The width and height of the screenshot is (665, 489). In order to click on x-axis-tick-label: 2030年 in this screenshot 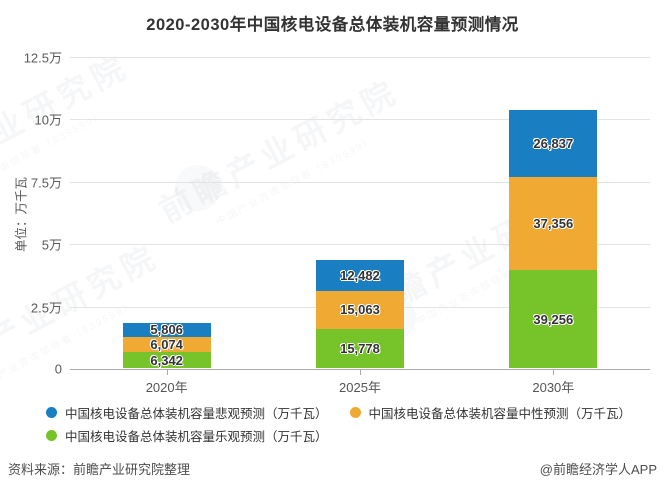, I will do `click(553, 387)`.